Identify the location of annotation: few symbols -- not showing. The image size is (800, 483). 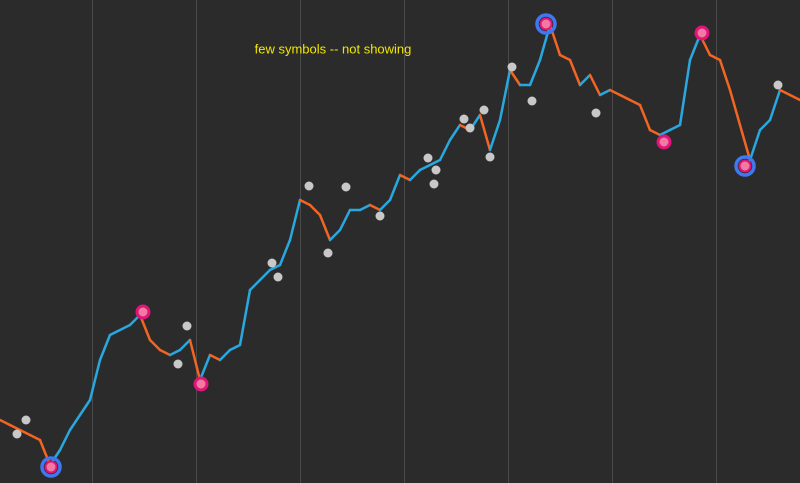
(333, 48).